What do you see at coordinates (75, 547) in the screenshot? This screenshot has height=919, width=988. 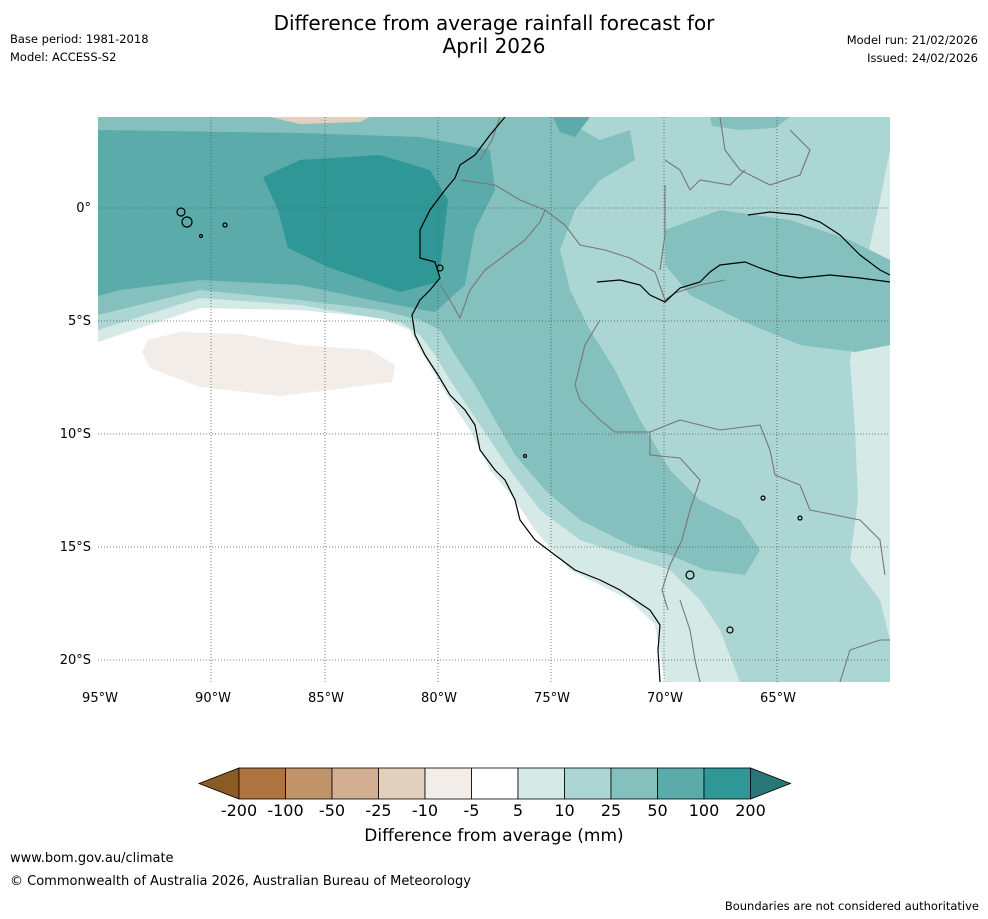 I see `lat-label-15s: 15°S` at bounding box center [75, 547].